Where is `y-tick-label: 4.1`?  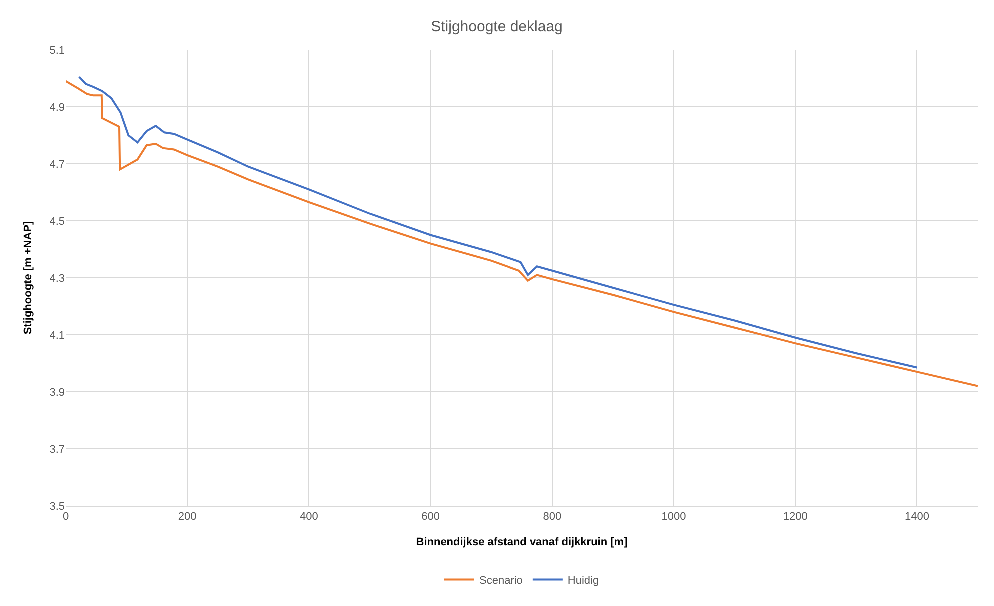
y-tick-label: 4.1 is located at coordinates (57, 336).